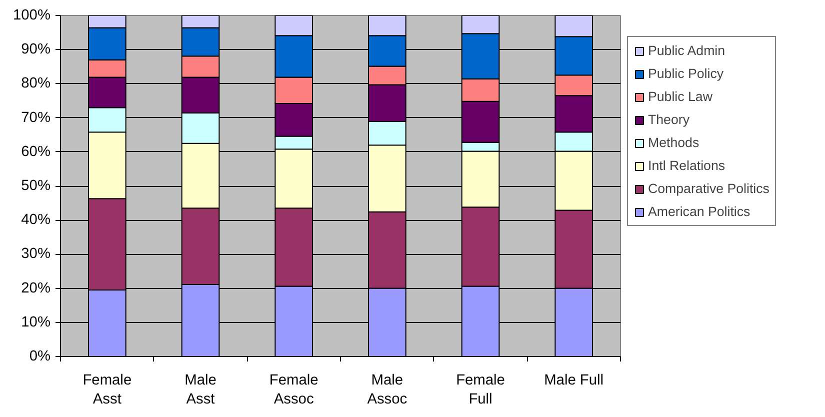  What do you see at coordinates (36, 50) in the screenshot?
I see `y-tick-label: 90%` at bounding box center [36, 50].